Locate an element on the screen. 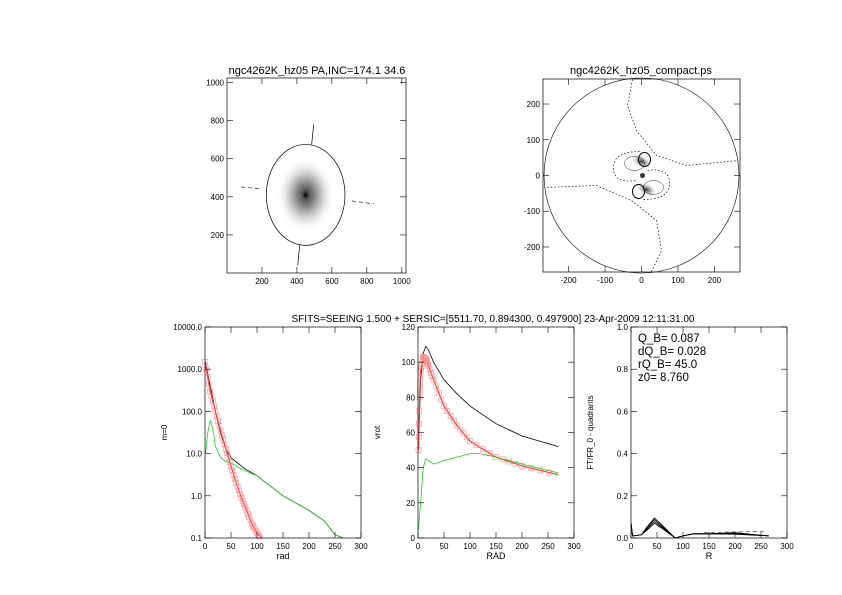 The width and height of the screenshot is (842, 595). residual-blob-bottom is located at coordinates (646, 189).